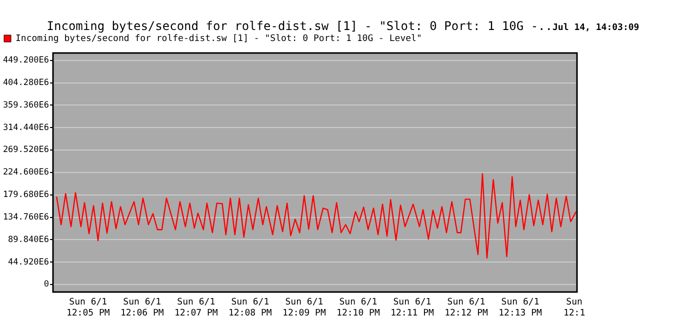 The width and height of the screenshot is (686, 333). Describe the element at coordinates (28, 239) in the screenshot. I see `y-tick-label: 89.840E6` at that location.